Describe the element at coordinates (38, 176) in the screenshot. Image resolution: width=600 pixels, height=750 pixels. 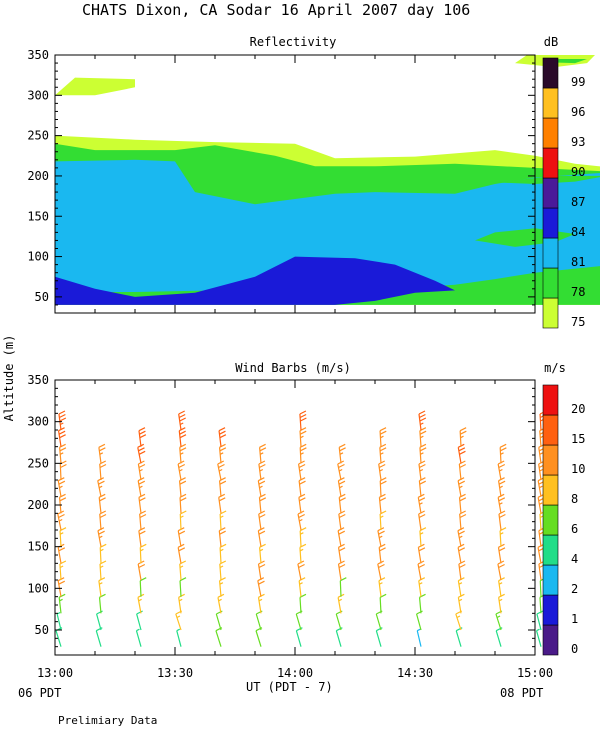
I see `y-tick-label: 200` at that location.